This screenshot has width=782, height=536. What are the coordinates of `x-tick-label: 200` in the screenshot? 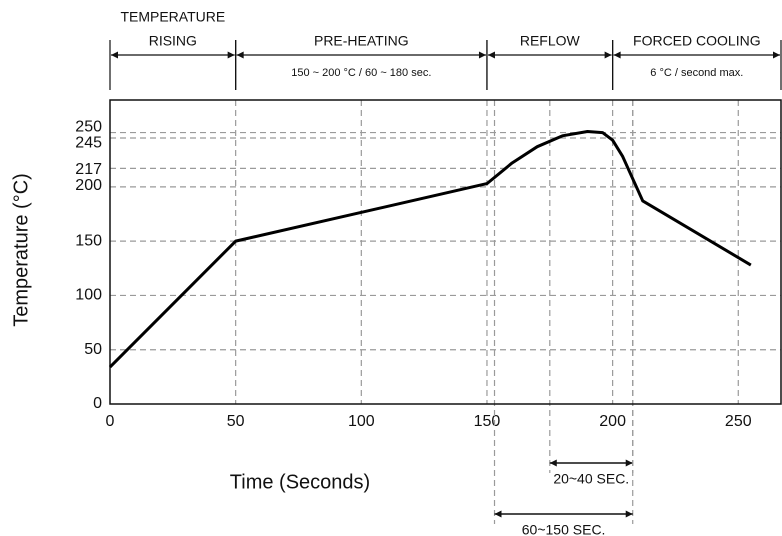 It's located at (612, 421).